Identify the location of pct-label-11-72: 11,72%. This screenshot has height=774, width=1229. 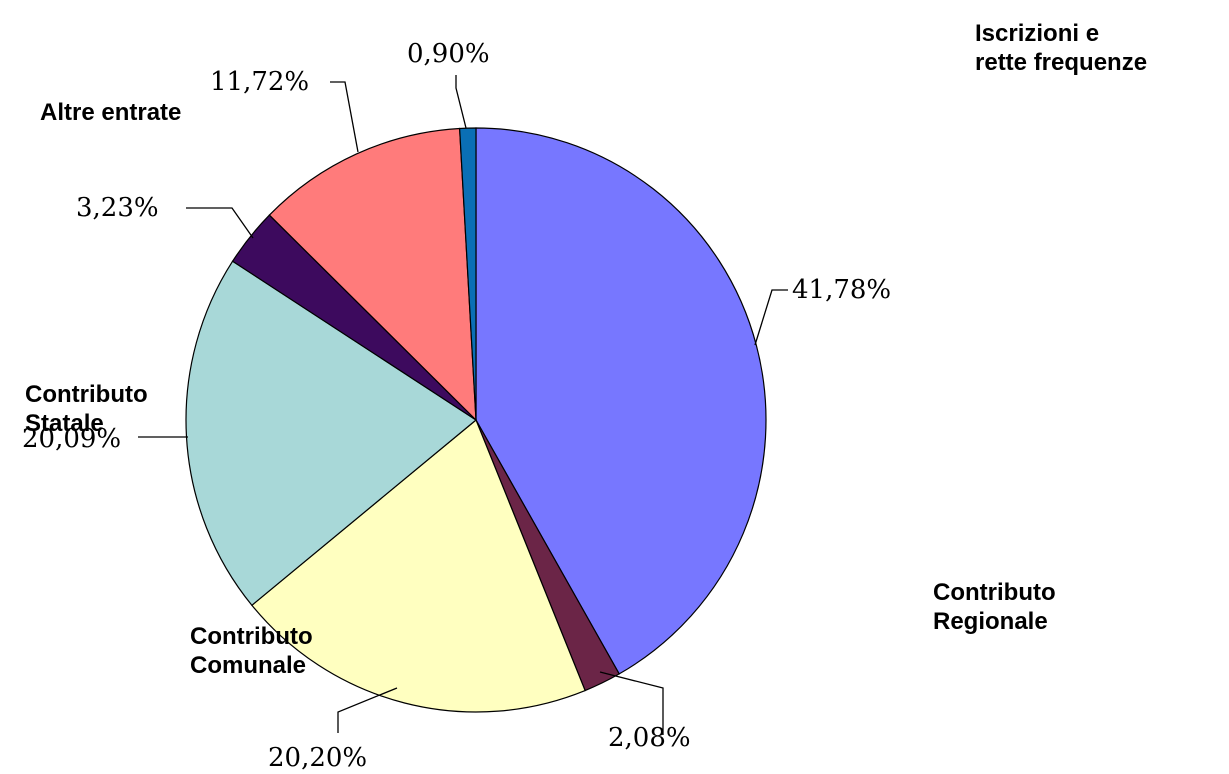
(259, 82).